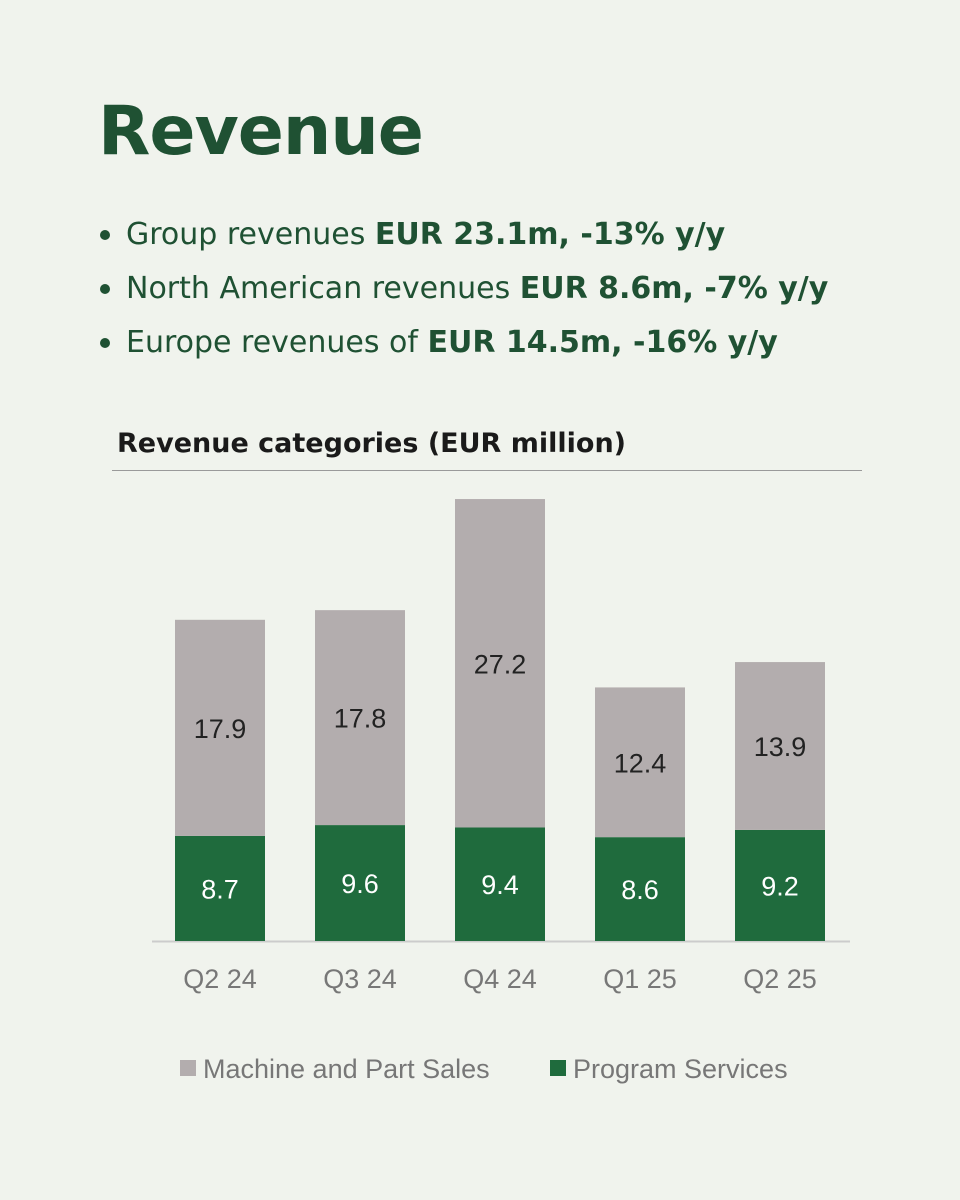 The width and height of the screenshot is (960, 1200). What do you see at coordinates (323, 288) in the screenshot?
I see `bullet-text: North American revenues` at bounding box center [323, 288].